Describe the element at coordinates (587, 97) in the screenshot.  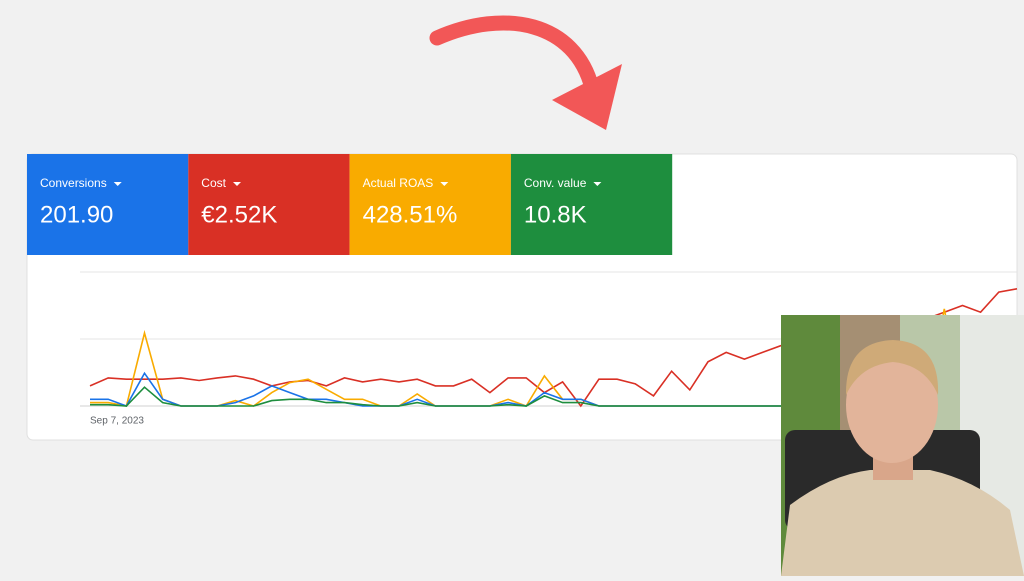
I see `arrow-head` at that location.